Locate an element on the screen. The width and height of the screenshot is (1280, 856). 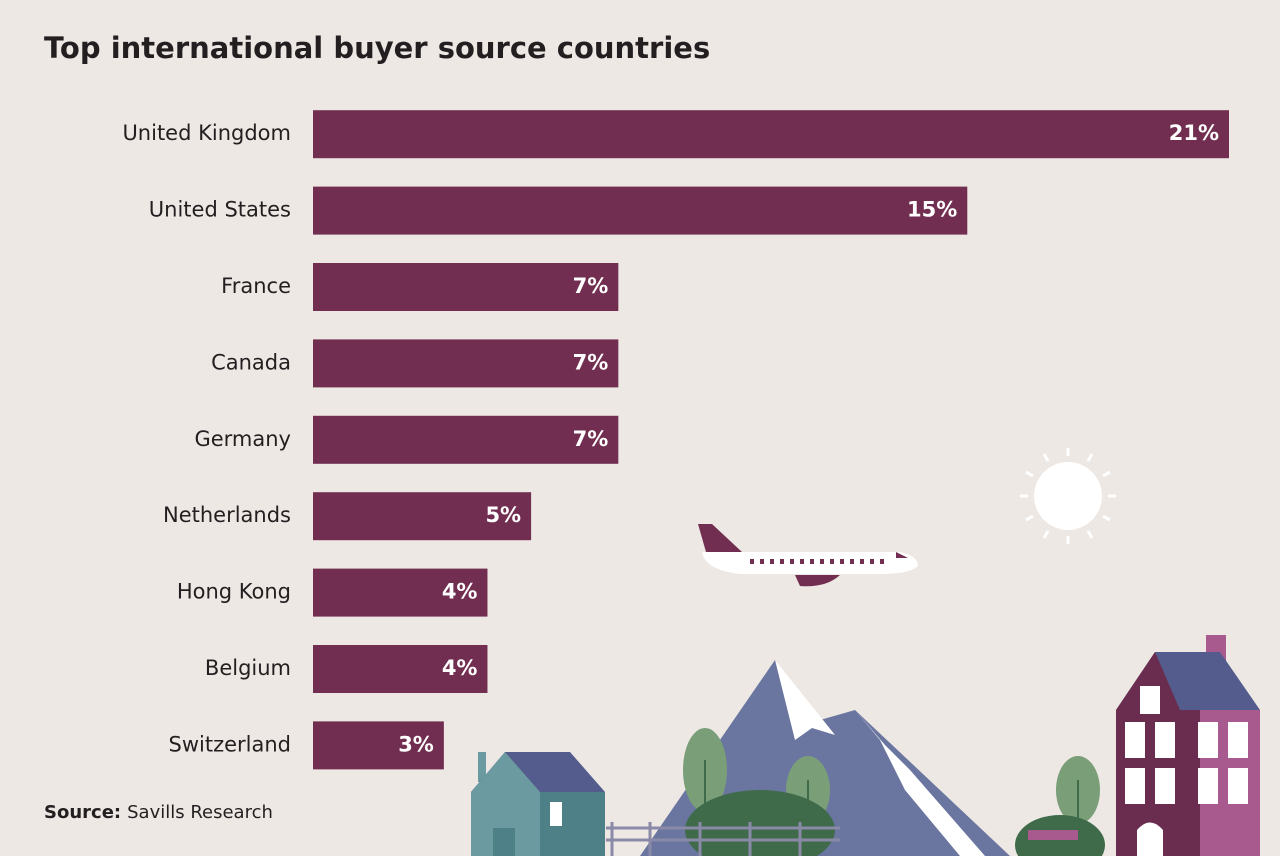
category-label: Switzerland is located at coordinates (230, 744).